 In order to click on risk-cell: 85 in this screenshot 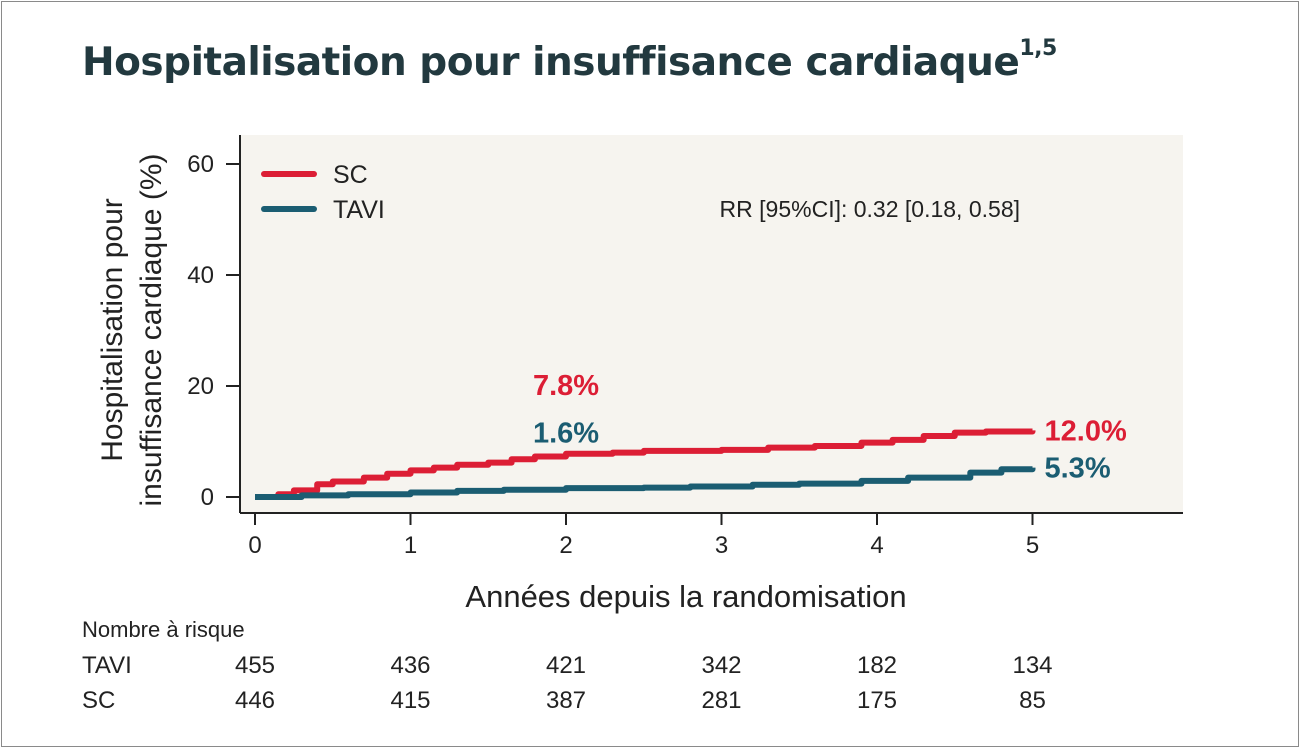, I will do `click(1032, 700)`.